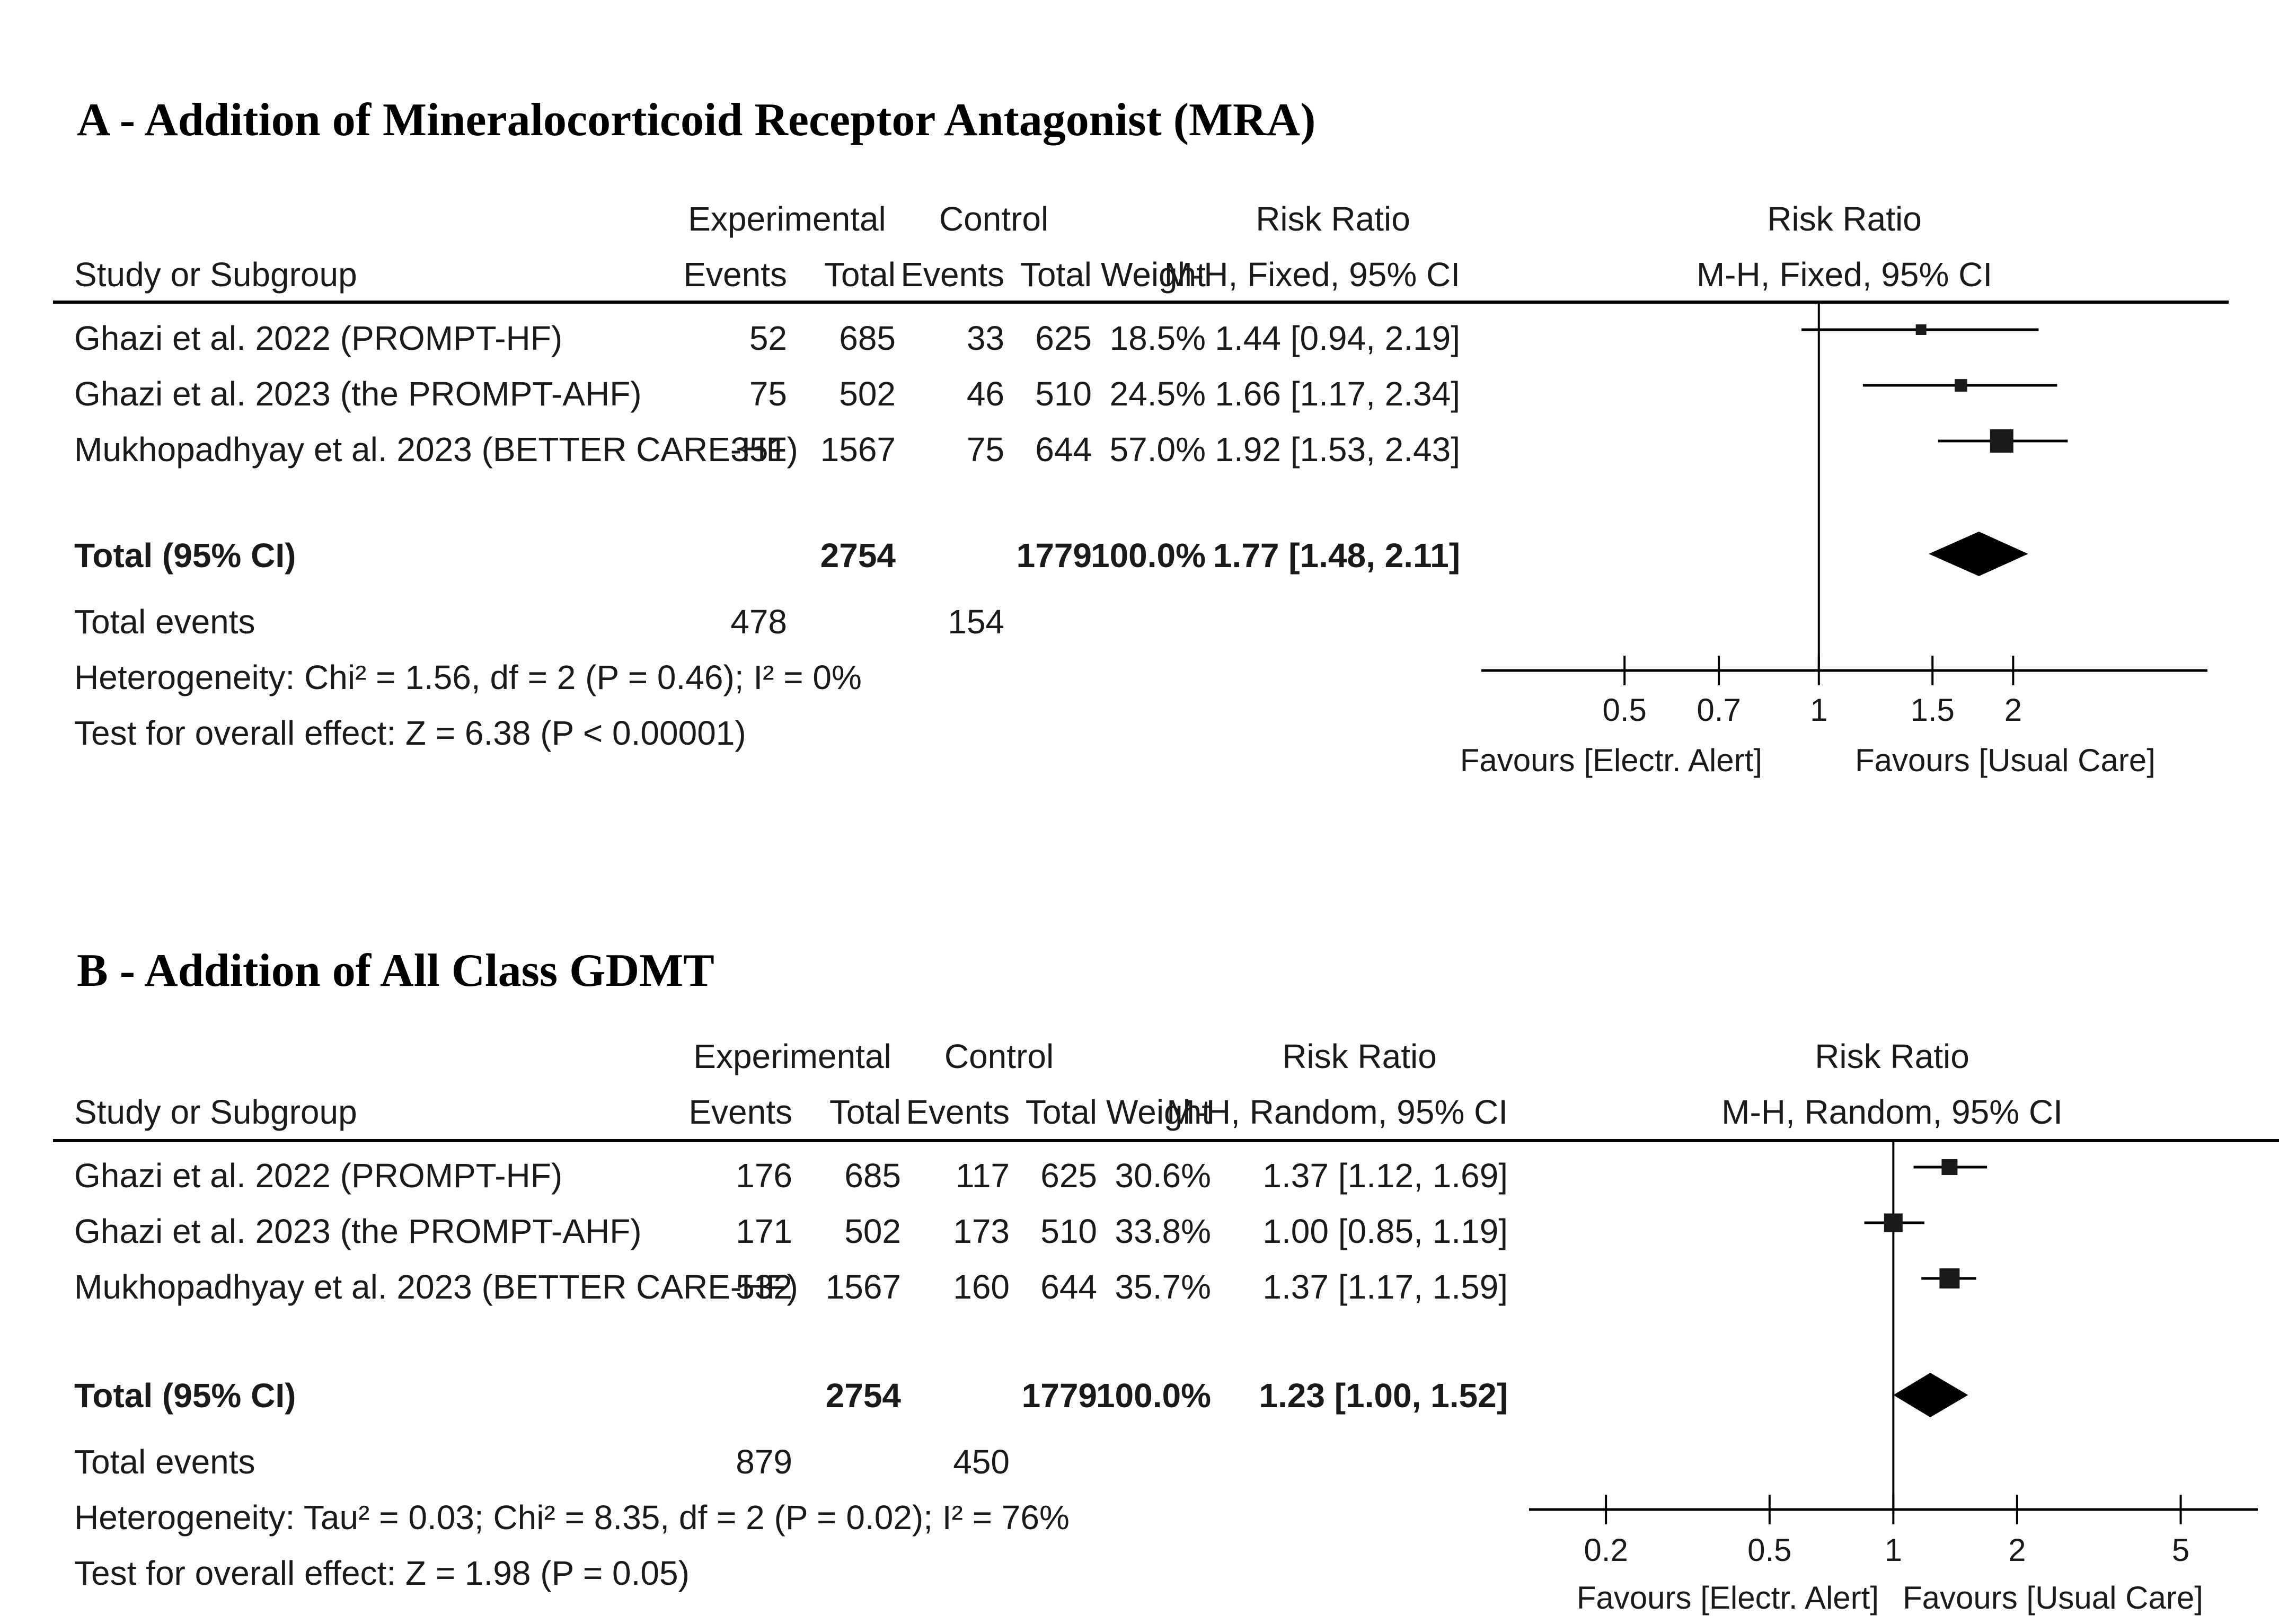 This screenshot has height=1624, width=2279. I want to click on weight: 35.7%, so click(1163, 1287).